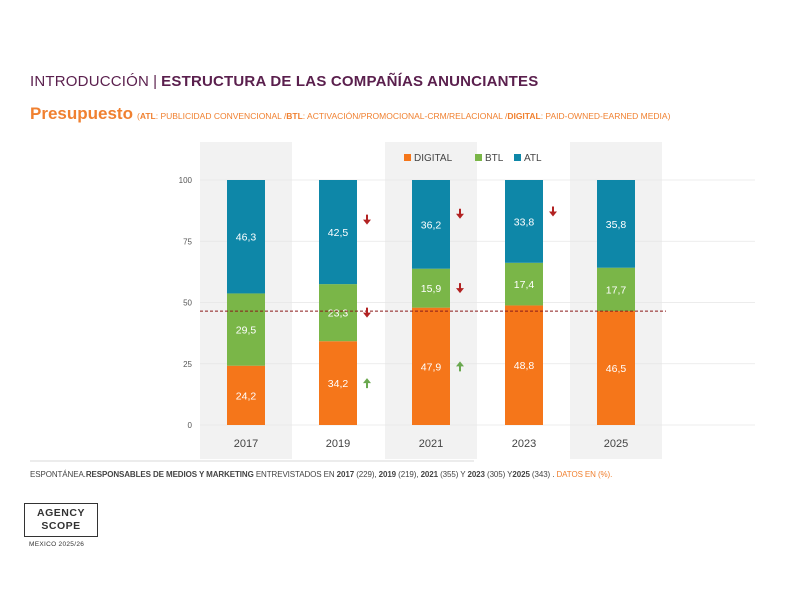 The width and height of the screenshot is (800, 600). I want to click on data-label: 46,3, so click(246, 238).